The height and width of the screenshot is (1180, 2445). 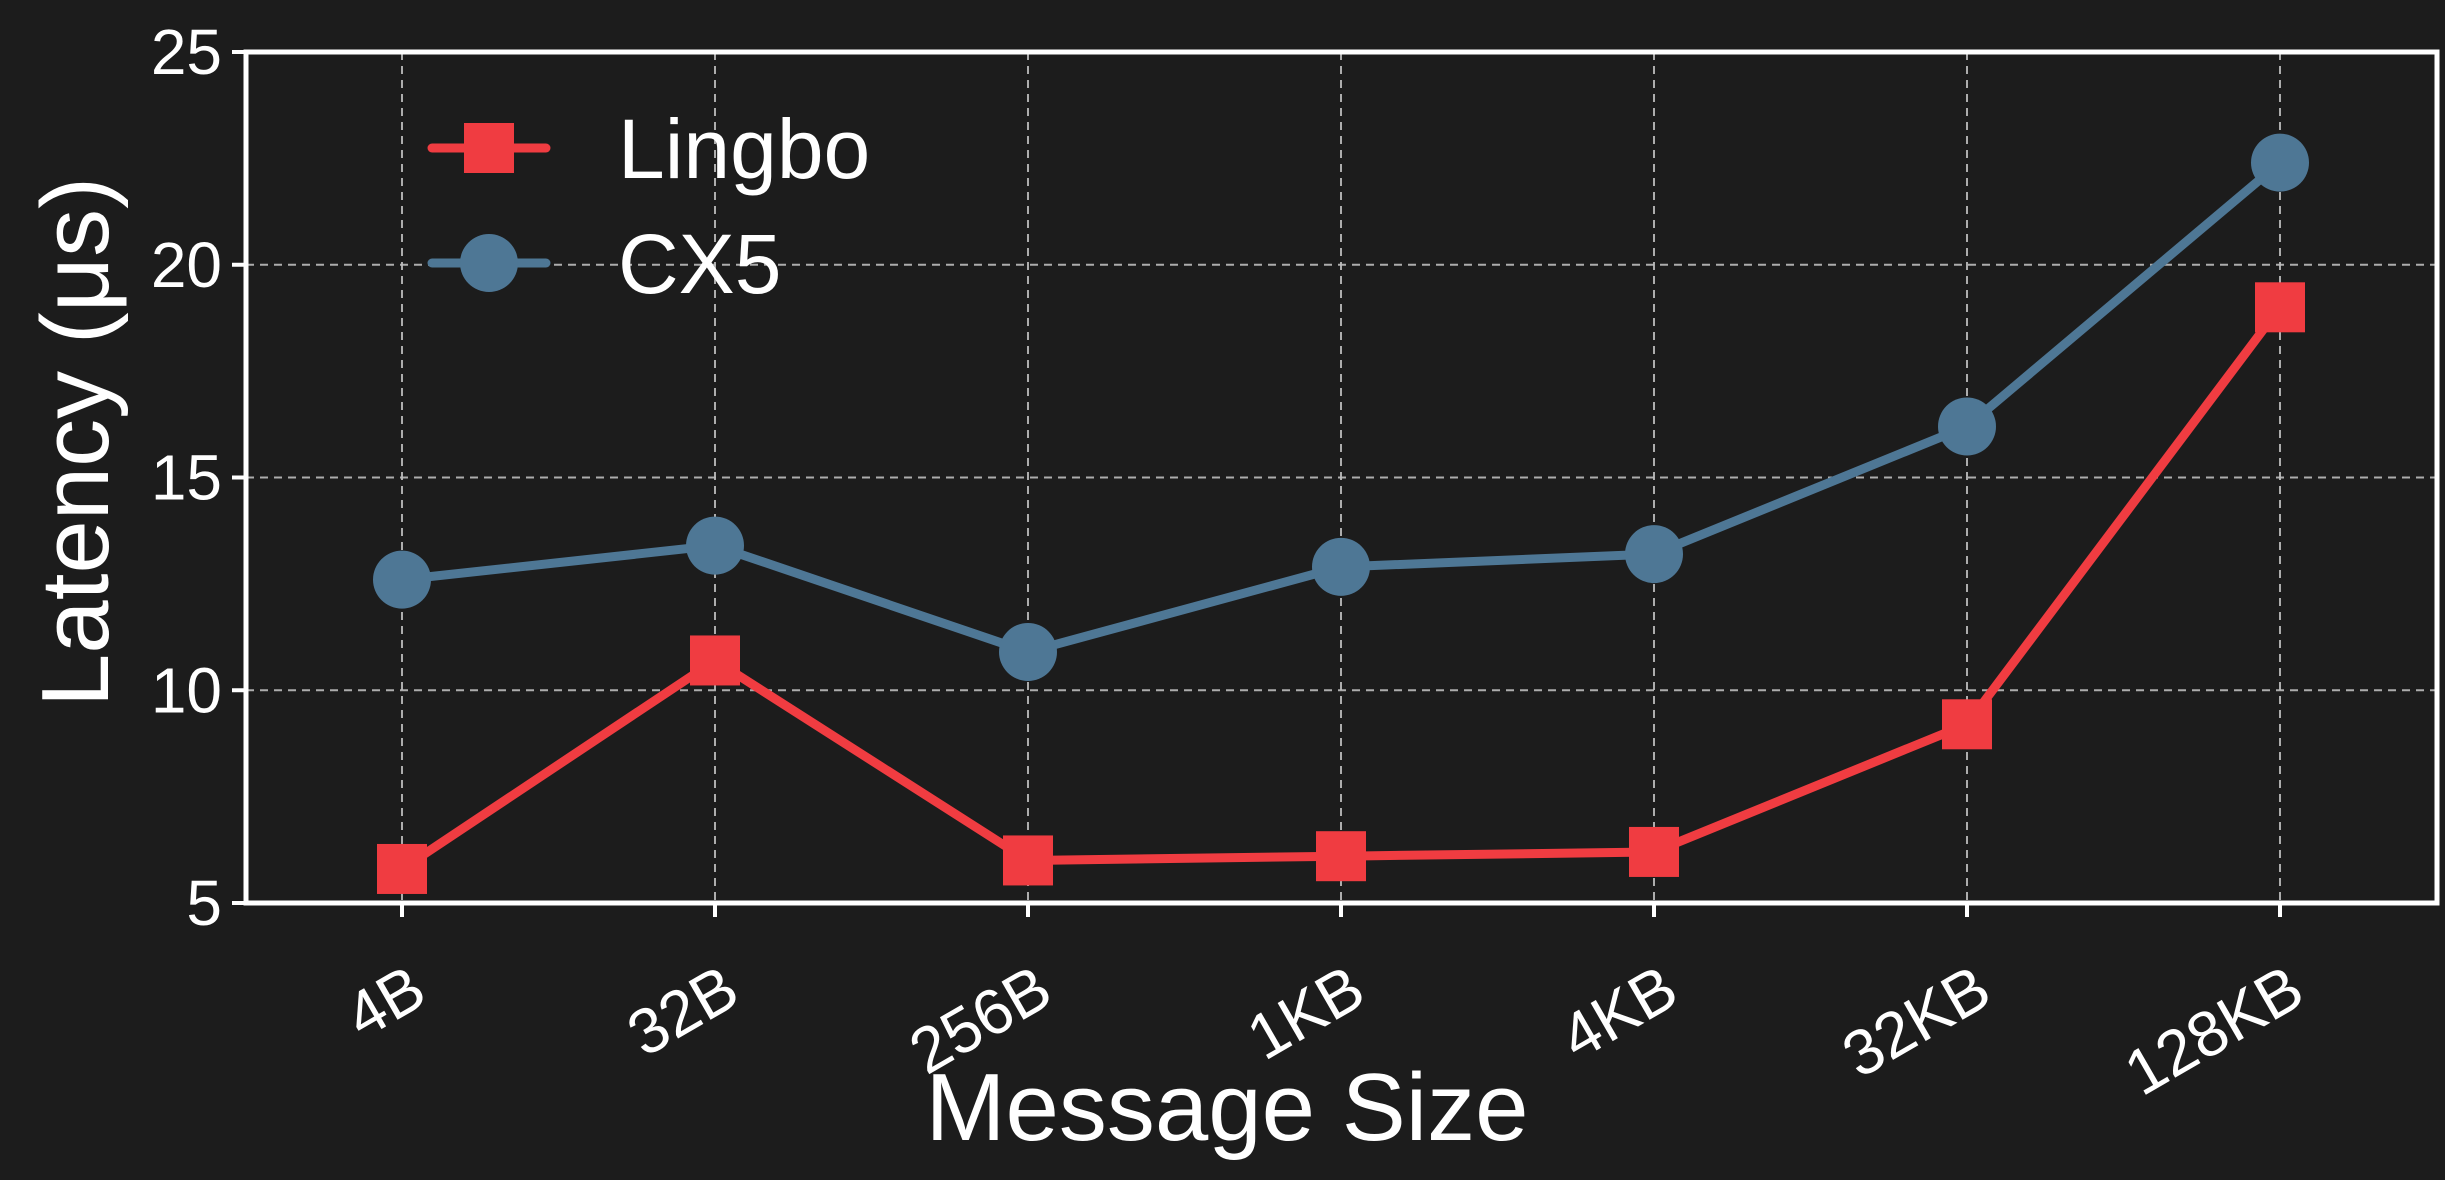 What do you see at coordinates (186, 265) in the screenshot?
I see `y-tick-label: 20` at bounding box center [186, 265].